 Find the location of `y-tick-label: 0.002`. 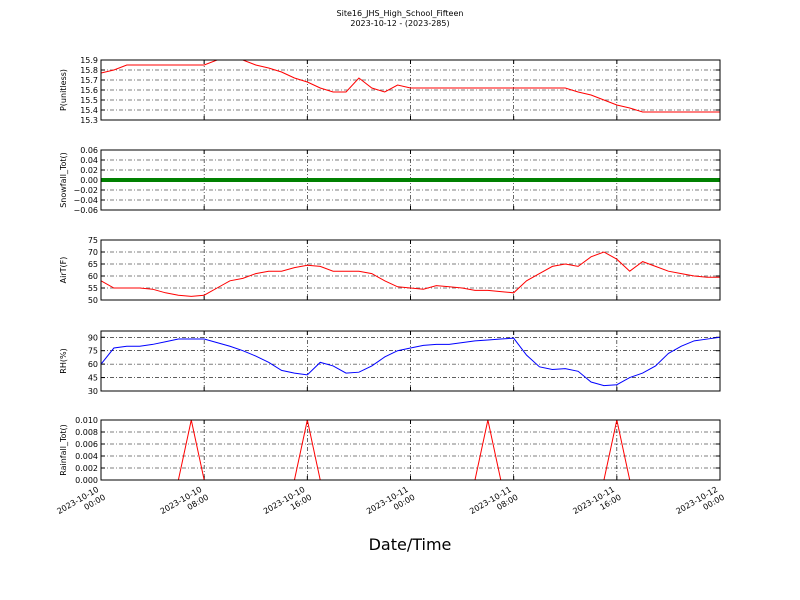

y-tick-label: 0.002 is located at coordinates (86, 468).